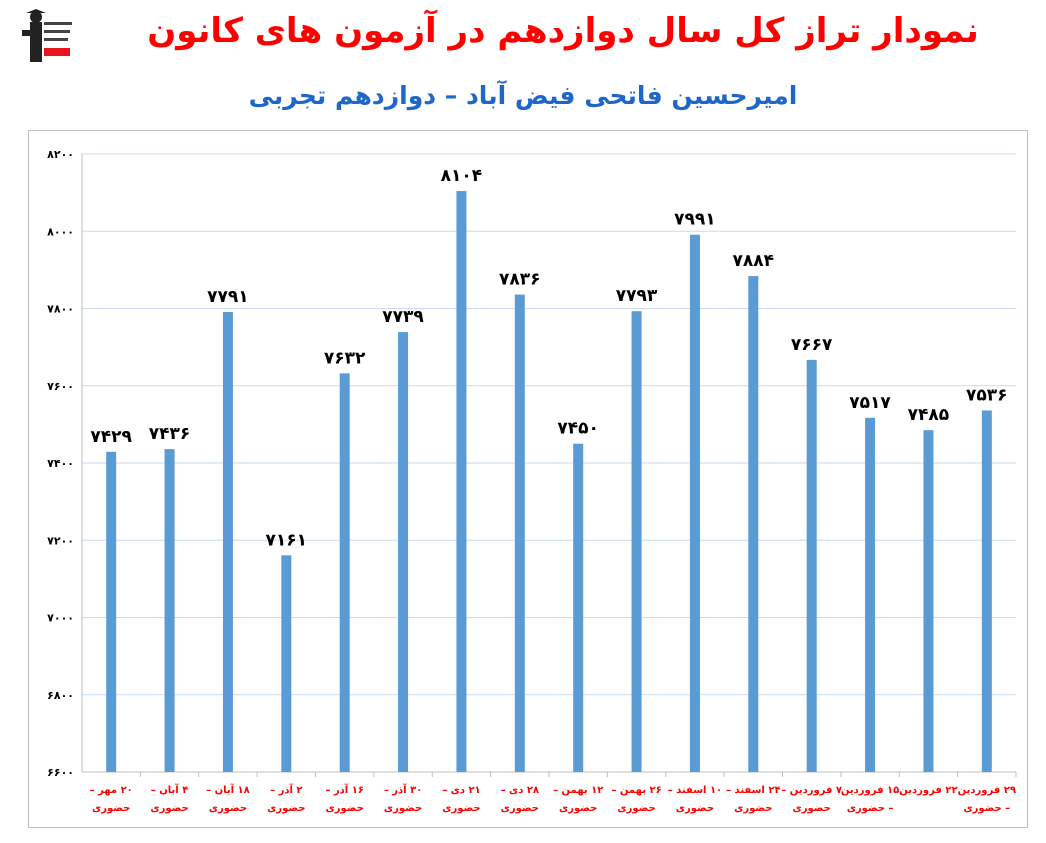 The height and width of the screenshot is (843, 1046). Describe the element at coordinates (987, 790) in the screenshot. I see `x-tick-label: ۲۹ فروردین` at that location.